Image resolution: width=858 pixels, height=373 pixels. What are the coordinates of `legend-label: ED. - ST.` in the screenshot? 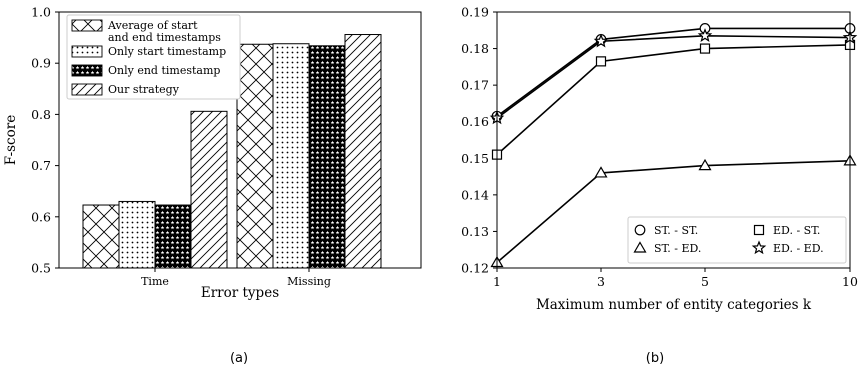 It's located at (796, 230).